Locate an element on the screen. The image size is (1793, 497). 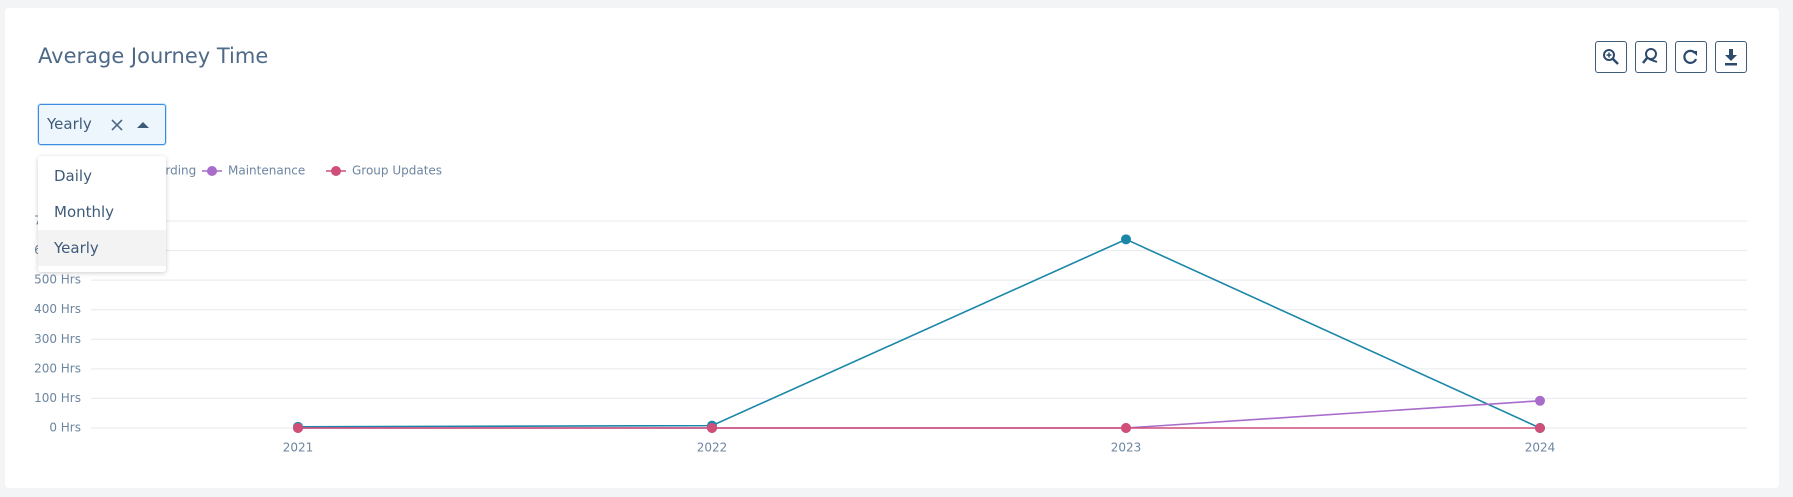
legend-label: Group Updates is located at coordinates (397, 171).